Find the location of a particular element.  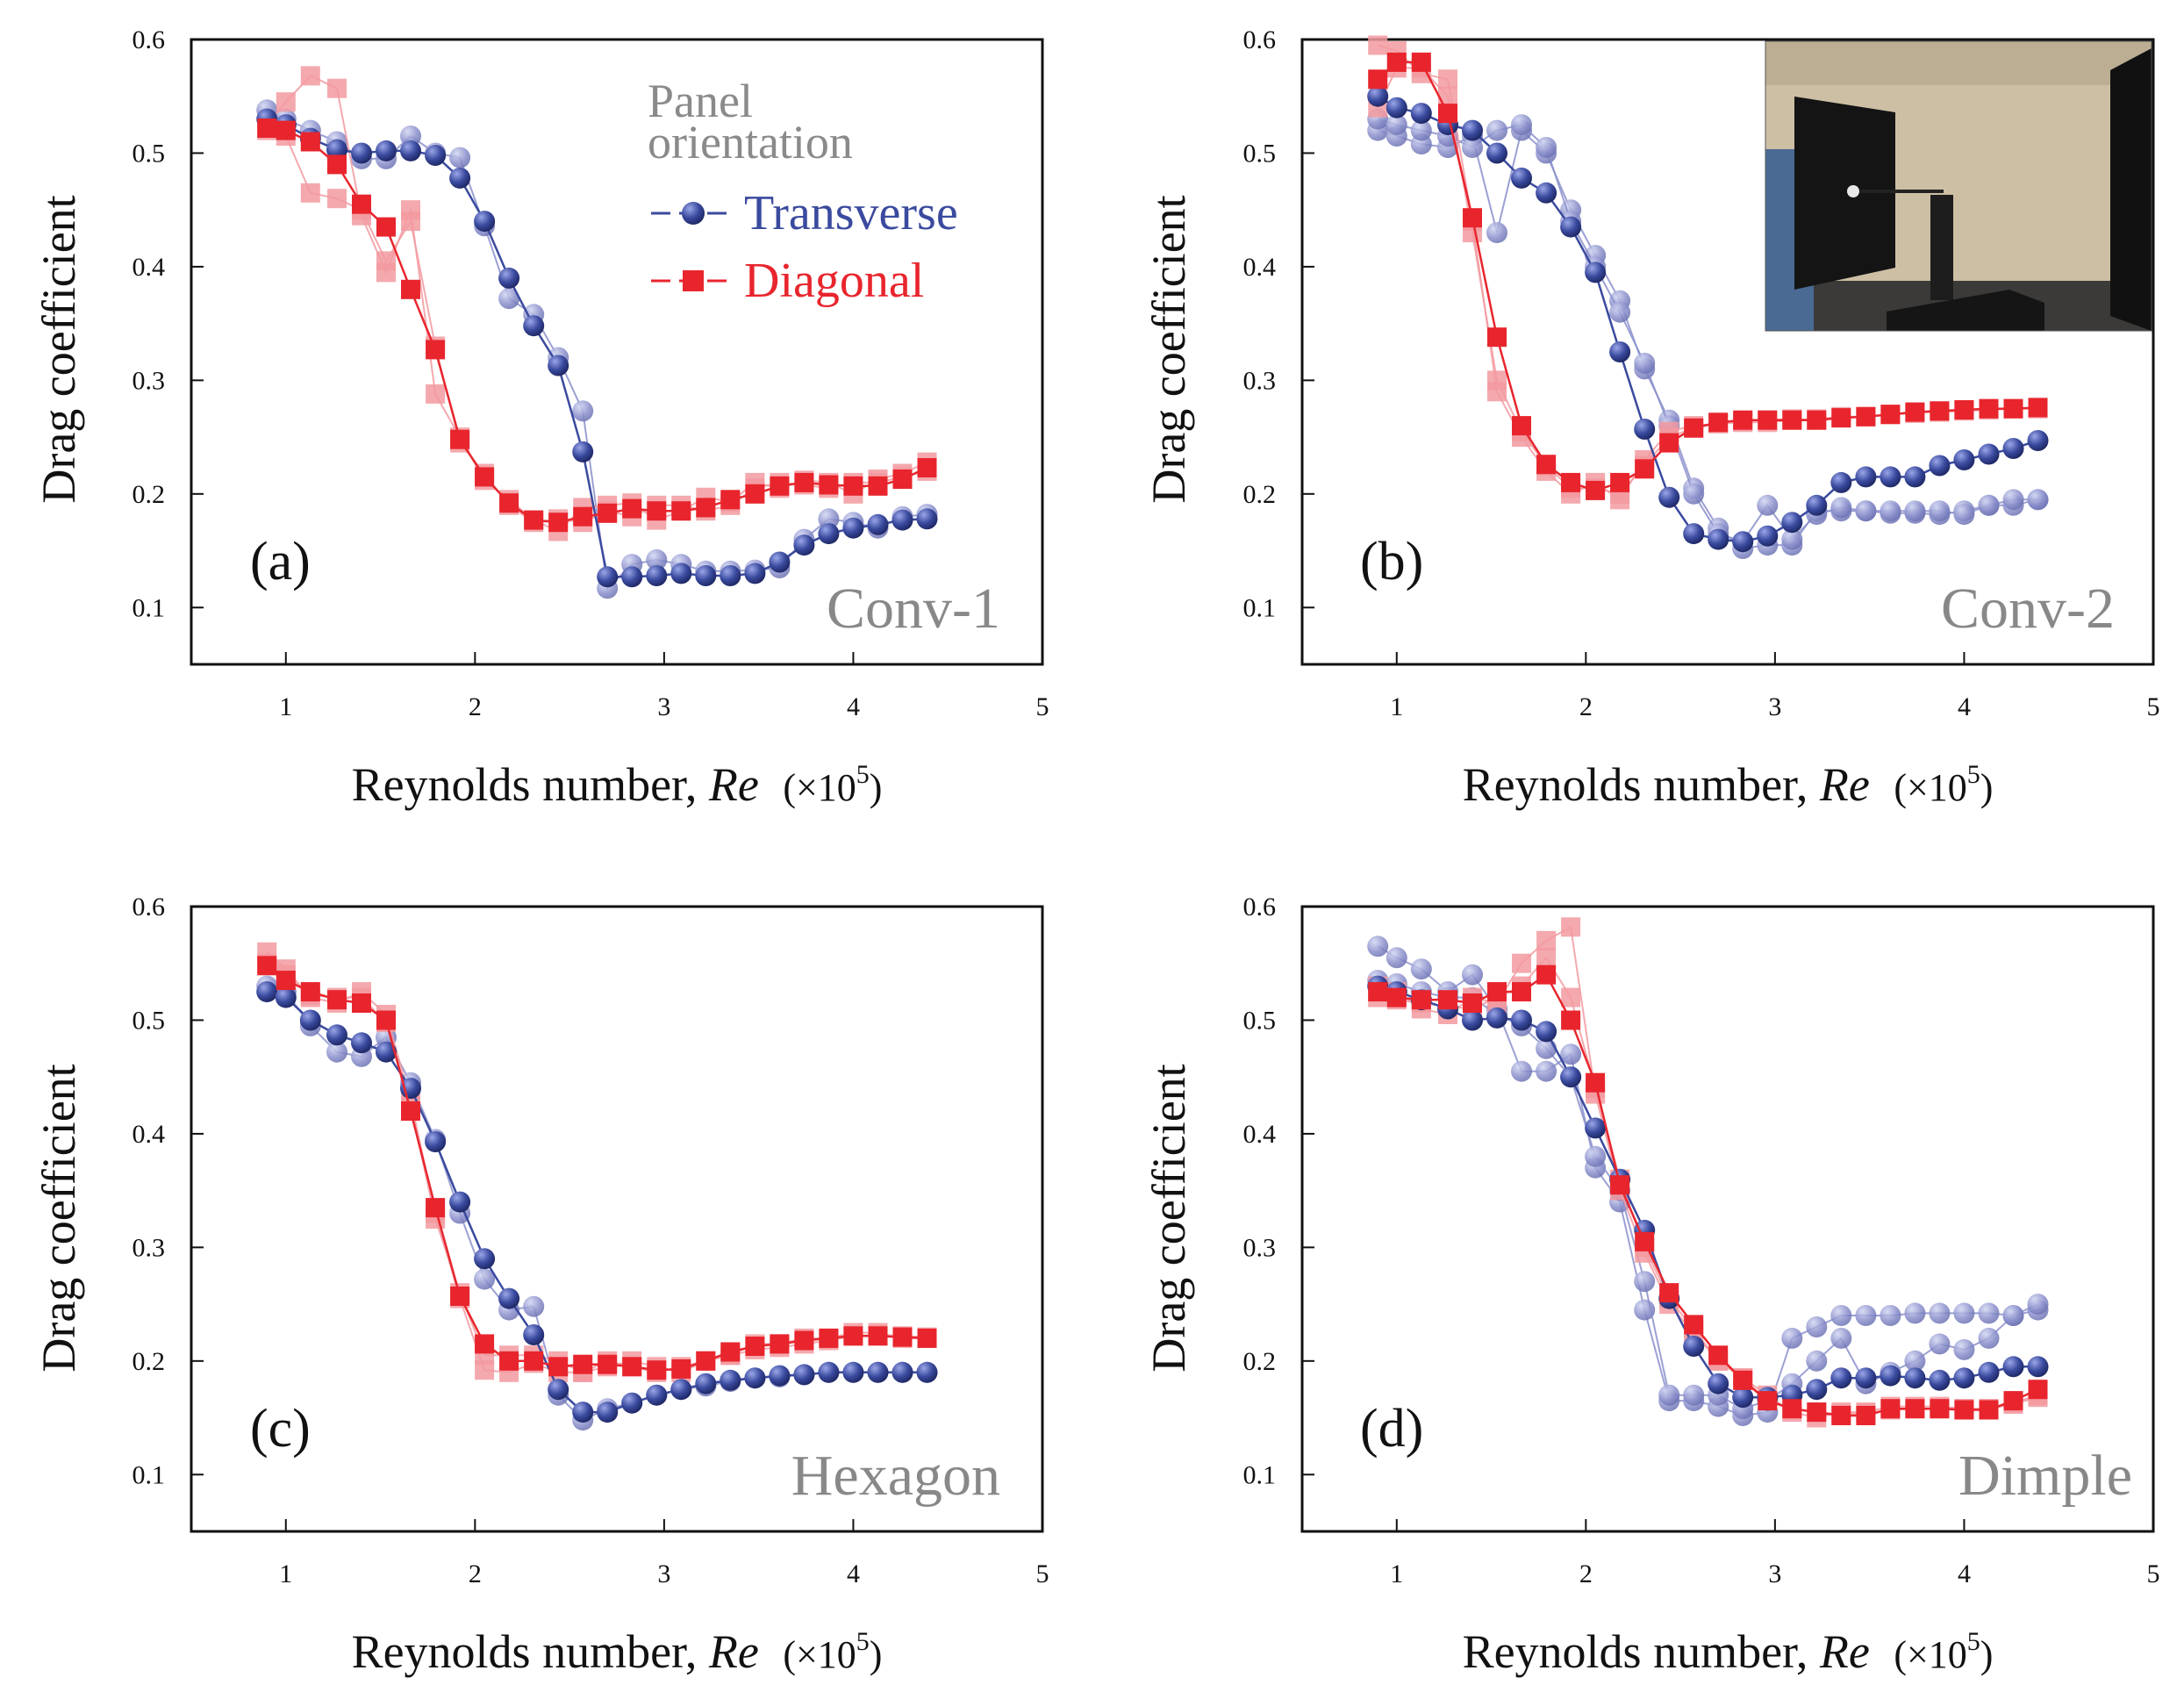

x-tick-label: 2 is located at coordinates (1586, 707).